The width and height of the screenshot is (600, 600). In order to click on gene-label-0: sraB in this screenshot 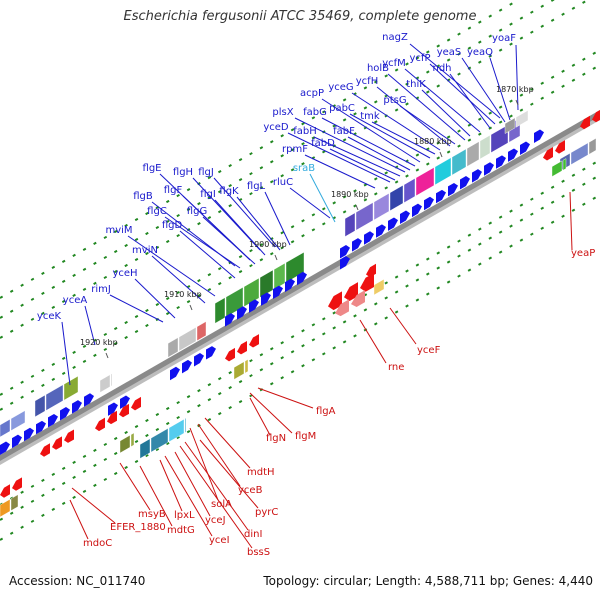, I will do `click(304, 168)`.